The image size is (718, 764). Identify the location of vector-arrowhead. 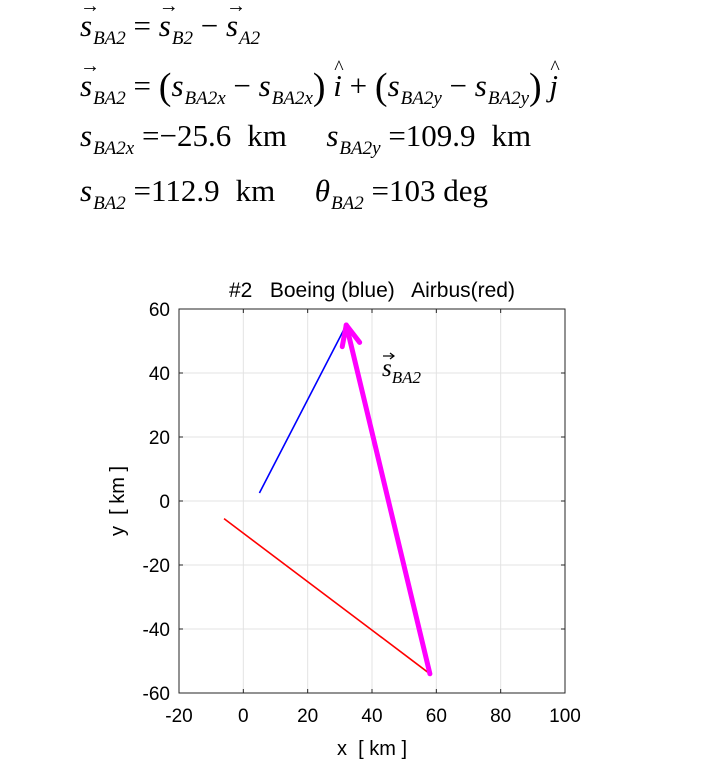
(351, 336).